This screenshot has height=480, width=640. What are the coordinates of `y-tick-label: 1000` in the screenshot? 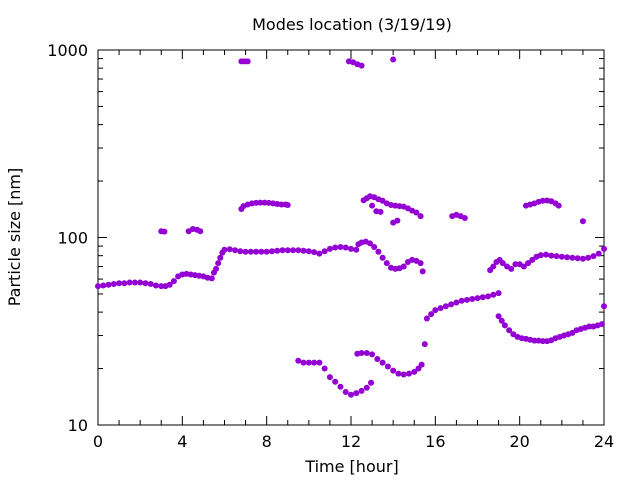 It's located at (67, 50).